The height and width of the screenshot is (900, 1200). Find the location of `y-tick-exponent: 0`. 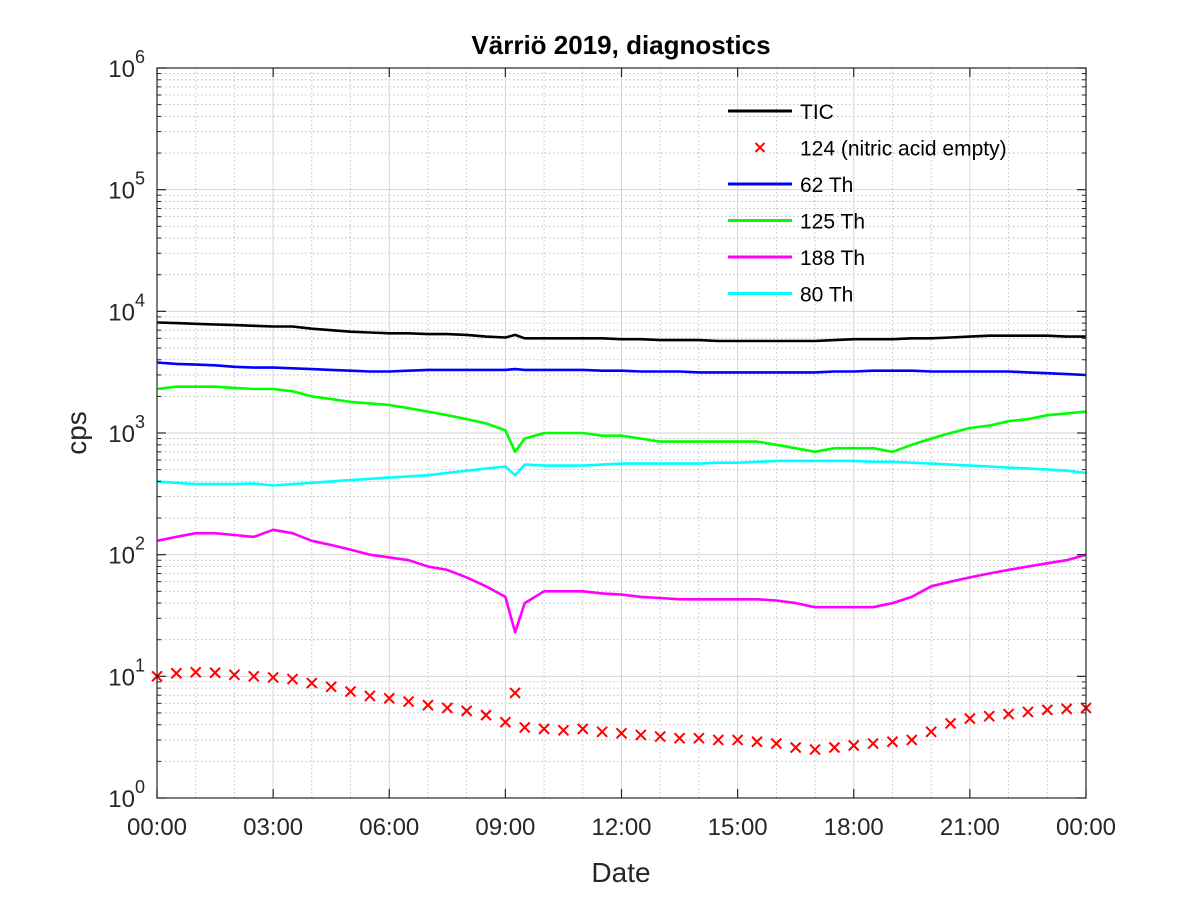

y-tick-exponent: 0 is located at coordinates (140, 787).